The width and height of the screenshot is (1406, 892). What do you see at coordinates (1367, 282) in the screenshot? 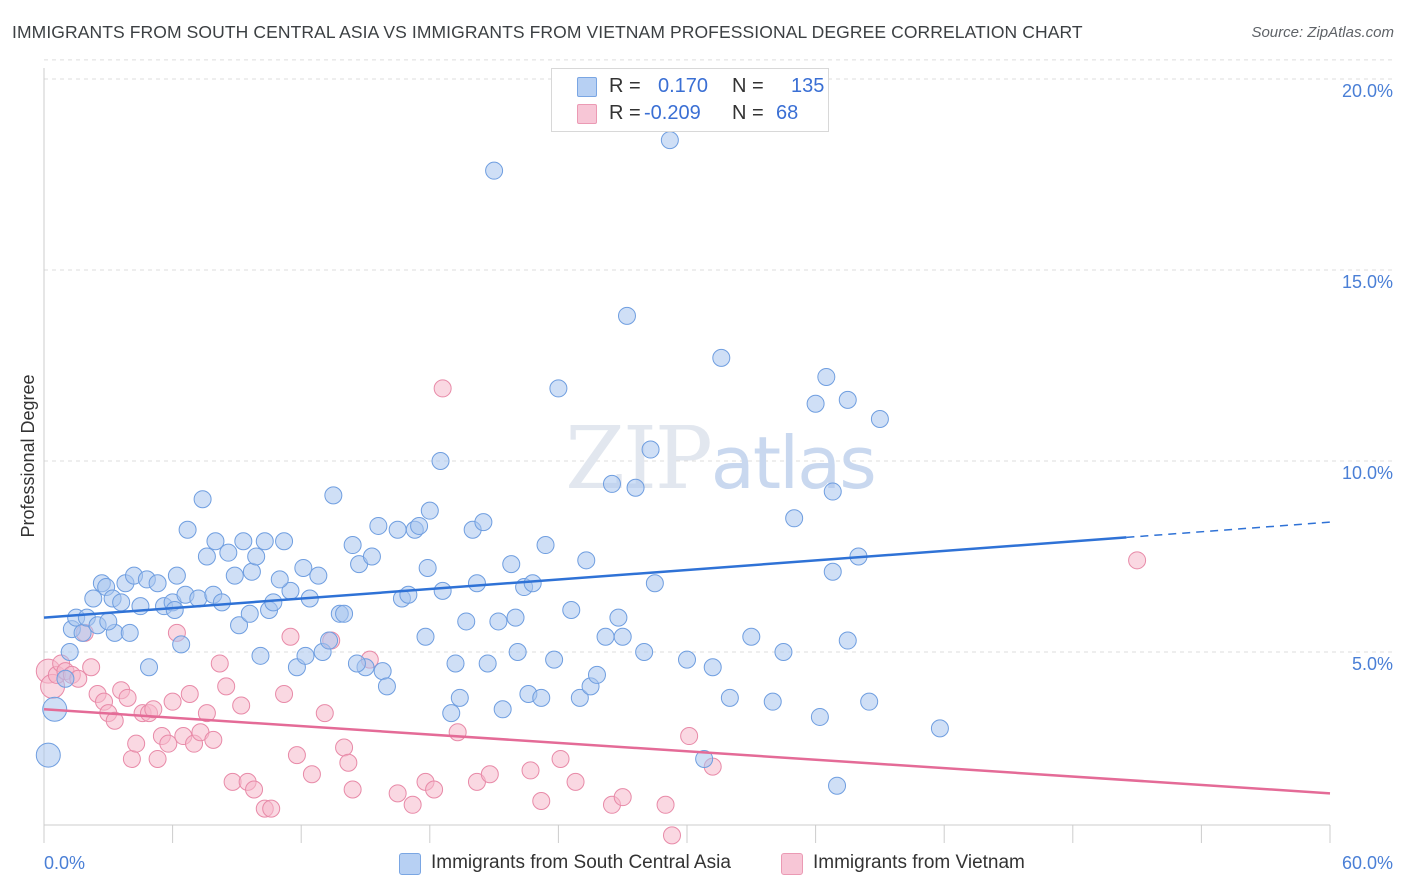
I see `y-tick-label: 15.0%` at bounding box center [1367, 282].